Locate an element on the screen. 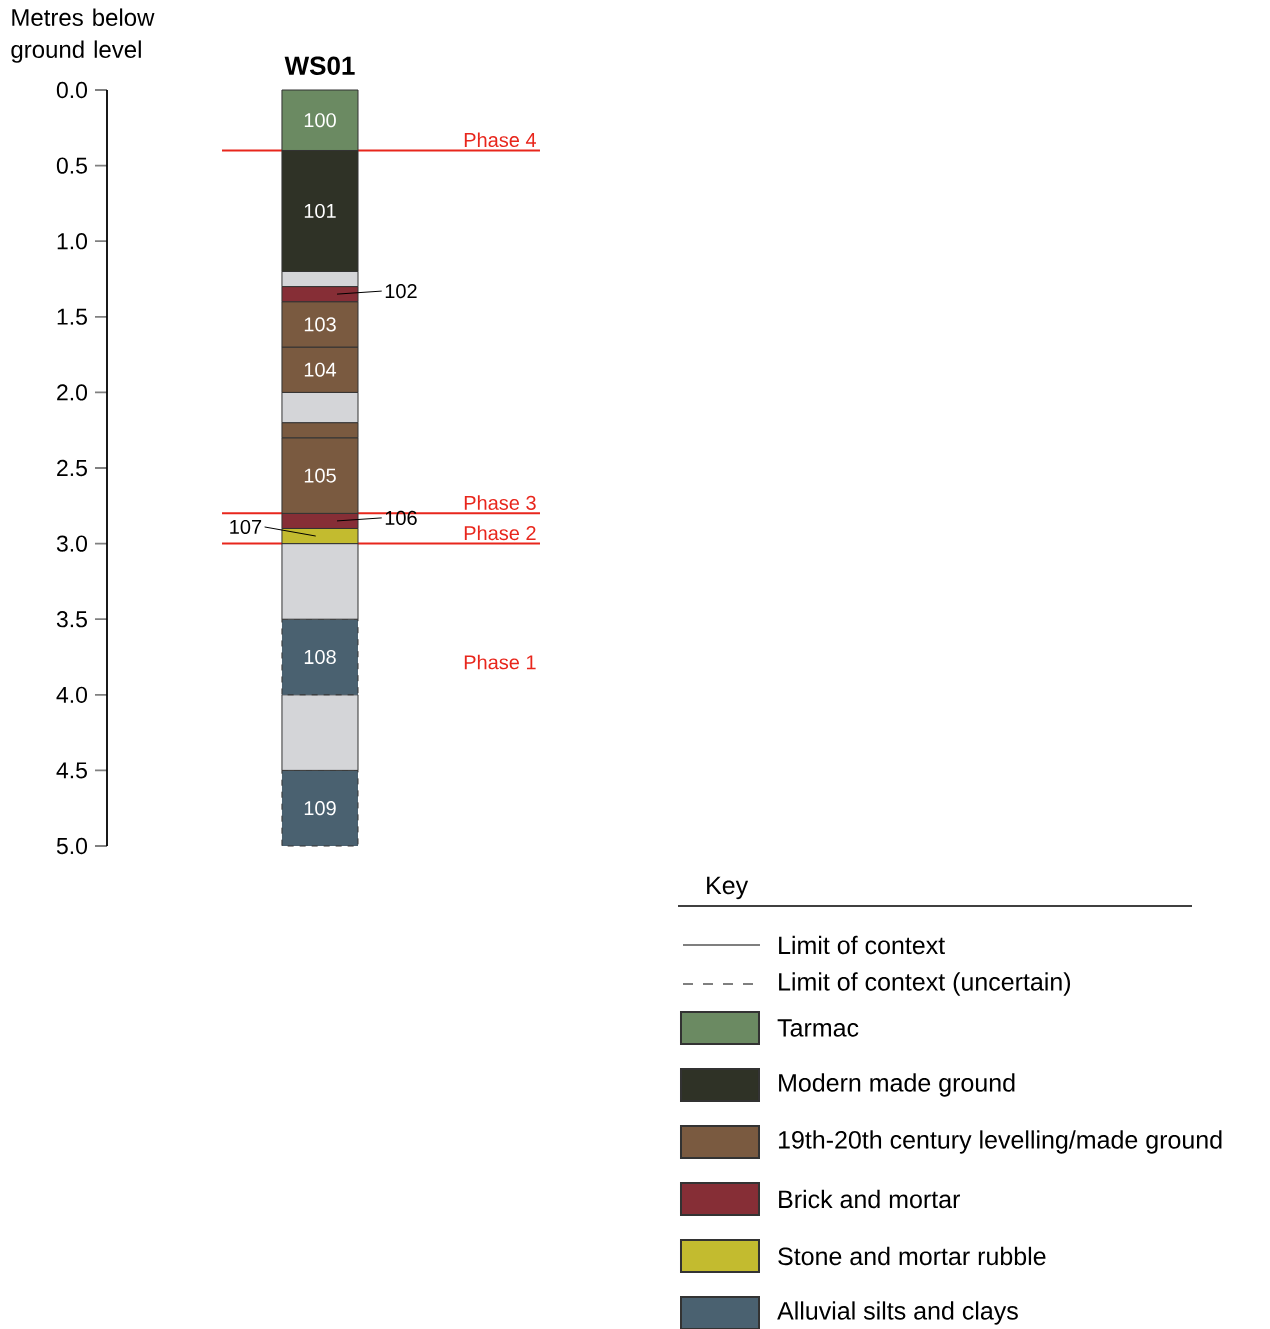  y-axis-title: Metres below ground level is located at coordinates (83, 35).